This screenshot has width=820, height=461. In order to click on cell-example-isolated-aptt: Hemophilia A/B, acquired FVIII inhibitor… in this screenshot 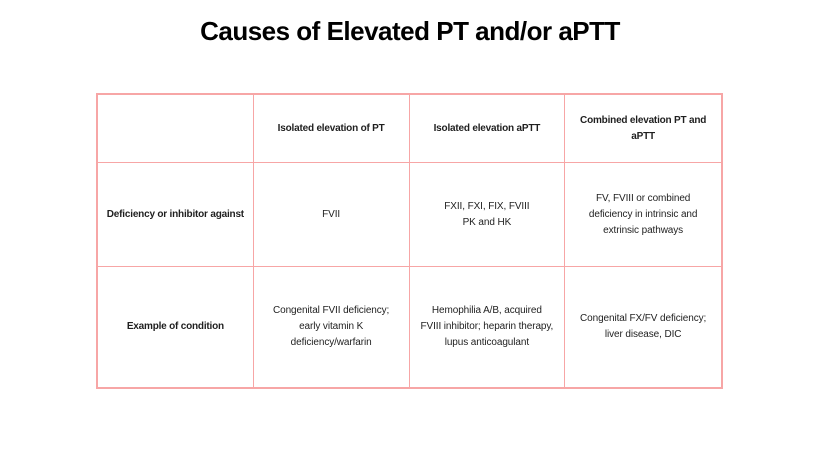, I will do `click(488, 327)`.